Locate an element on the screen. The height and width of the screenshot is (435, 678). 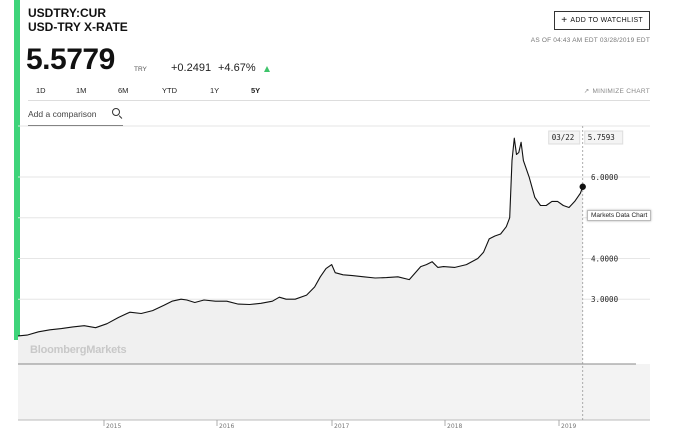
y-tick-label: 6.0000 is located at coordinates (605, 177).